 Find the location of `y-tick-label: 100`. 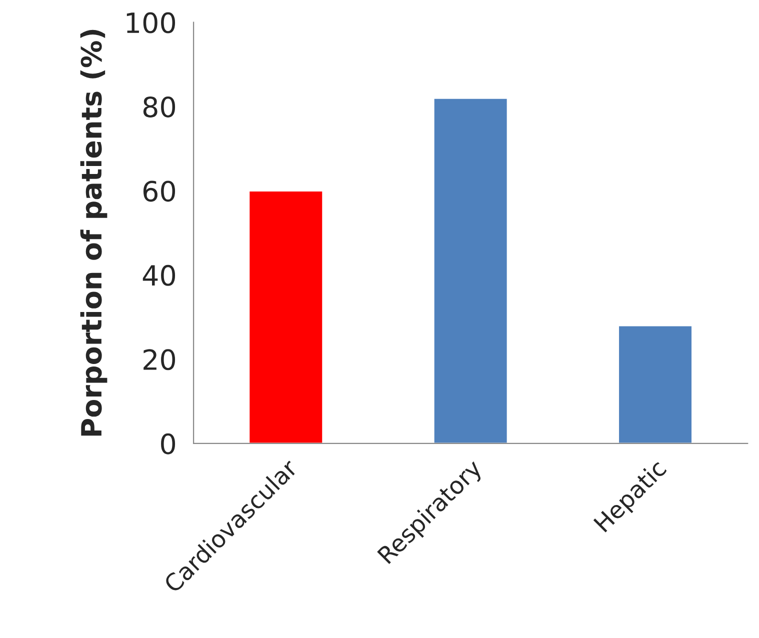

y-tick-label: 100 is located at coordinates (151, 23).